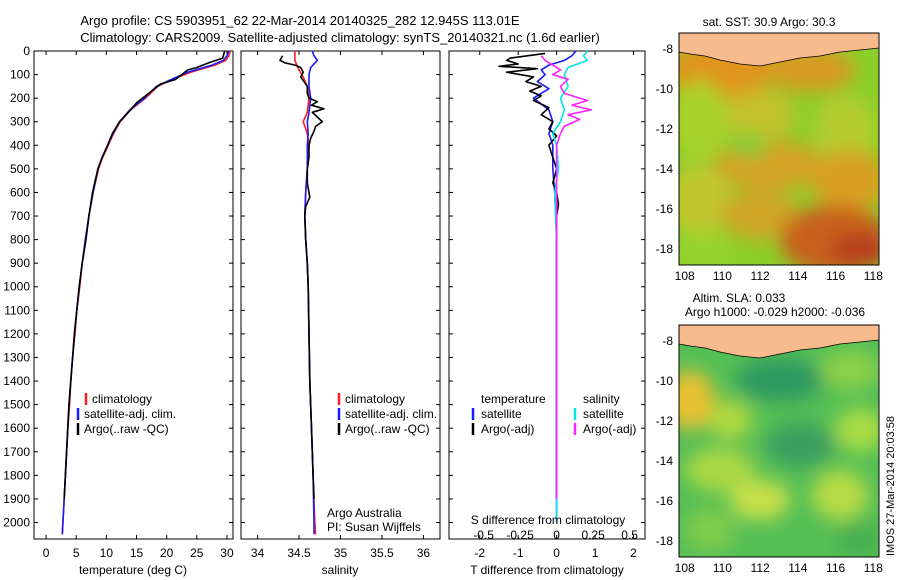 The image size is (900, 580). Describe the element at coordinates (520, 535) in the screenshot. I see `top-tick-label: -0.25` at that location.